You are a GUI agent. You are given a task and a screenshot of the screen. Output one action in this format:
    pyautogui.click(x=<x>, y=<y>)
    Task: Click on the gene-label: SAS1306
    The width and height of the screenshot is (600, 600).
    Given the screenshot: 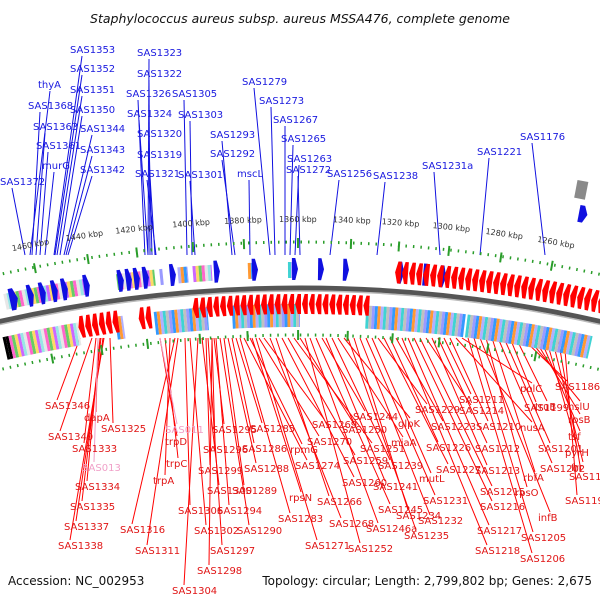 What is the action you would take?
    pyautogui.click(x=200, y=511)
    